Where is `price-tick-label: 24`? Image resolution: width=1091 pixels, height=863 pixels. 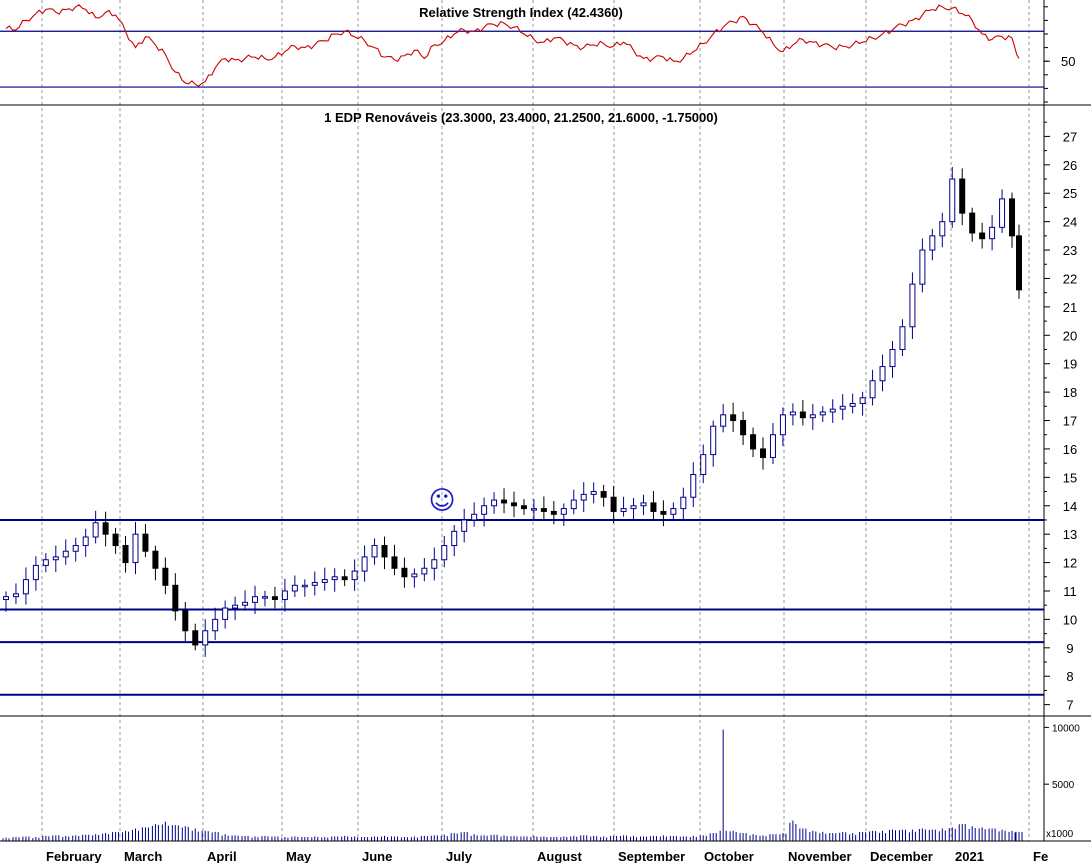 price-tick-label: 24 is located at coordinates (1070, 222).